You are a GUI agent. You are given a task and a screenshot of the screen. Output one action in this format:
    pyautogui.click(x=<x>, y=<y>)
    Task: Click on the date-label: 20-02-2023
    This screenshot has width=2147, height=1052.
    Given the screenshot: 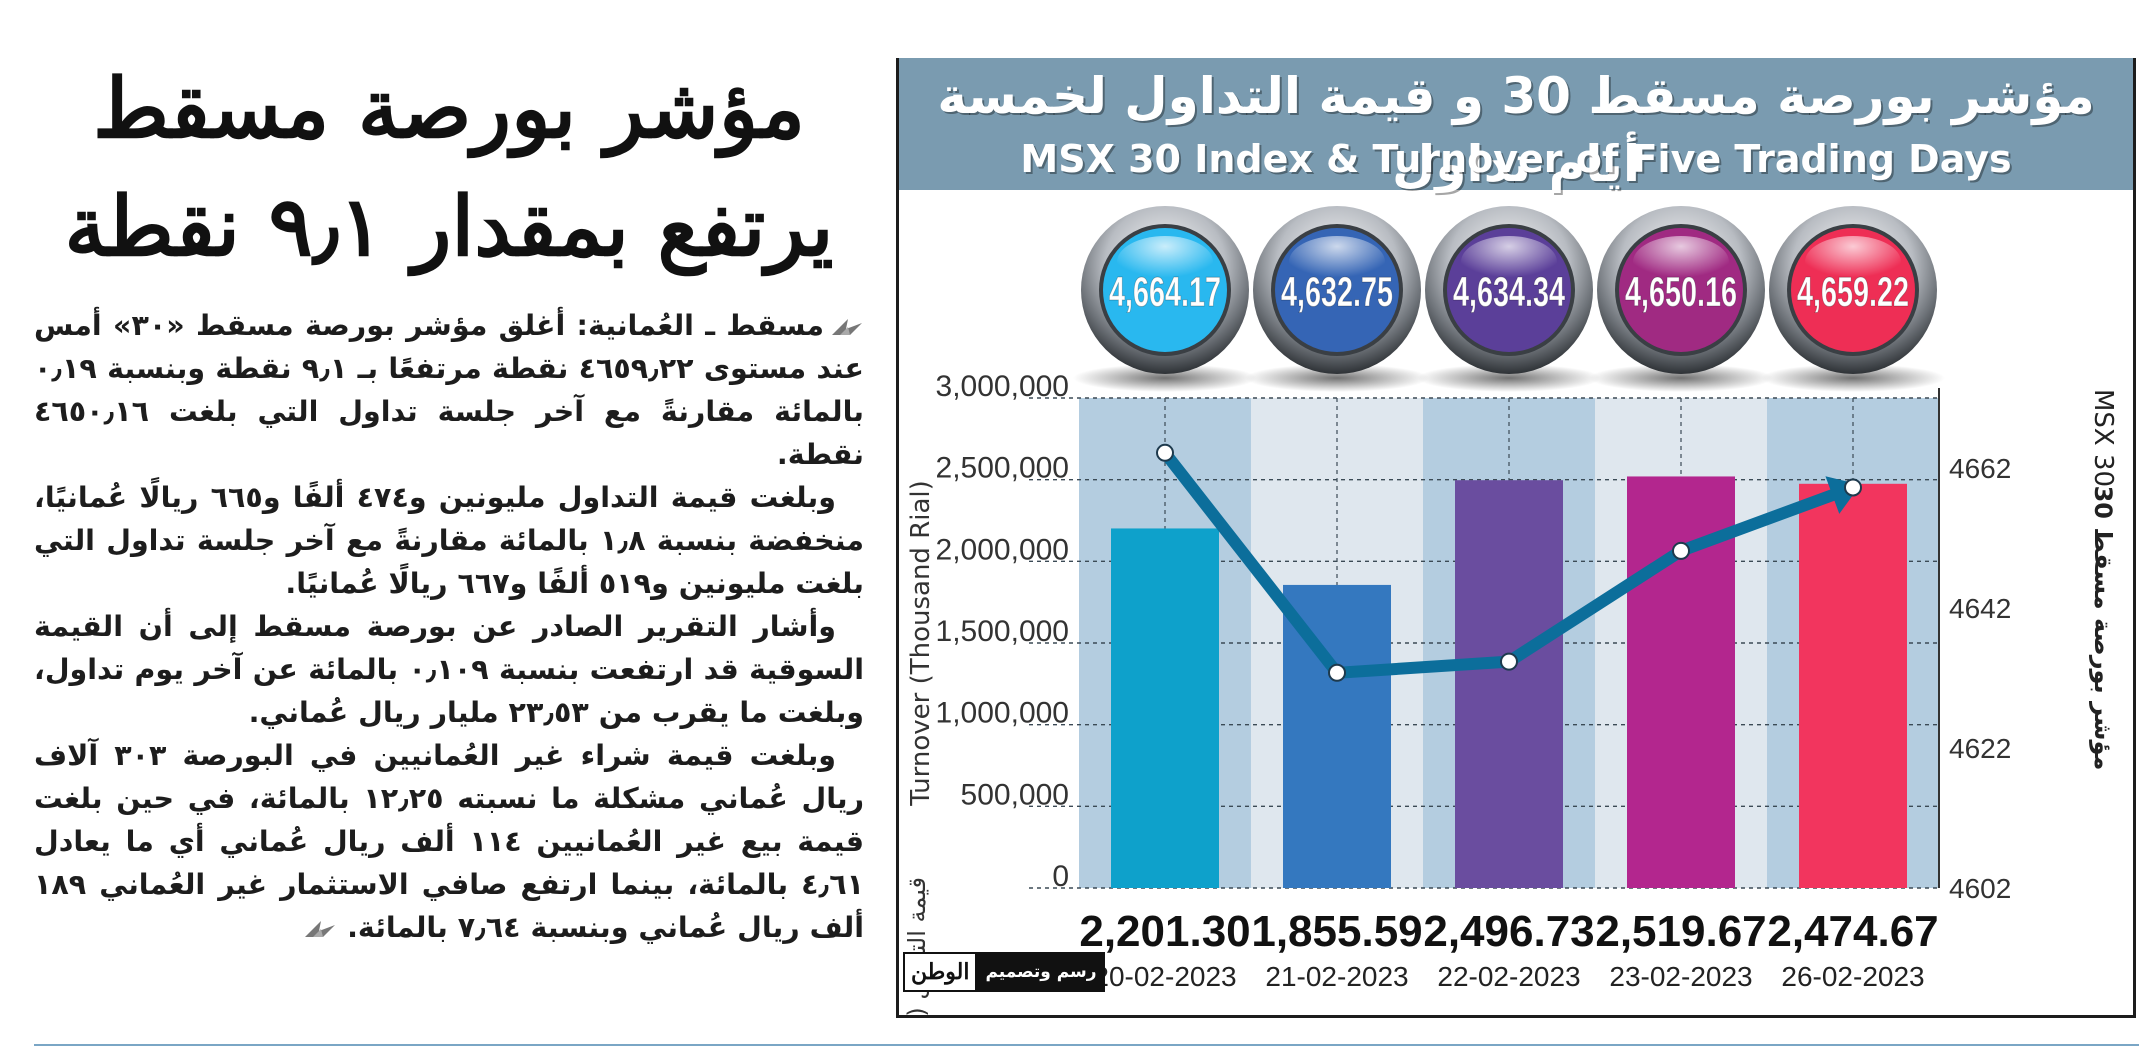 What is the action you would take?
    pyautogui.click(x=1164, y=976)
    